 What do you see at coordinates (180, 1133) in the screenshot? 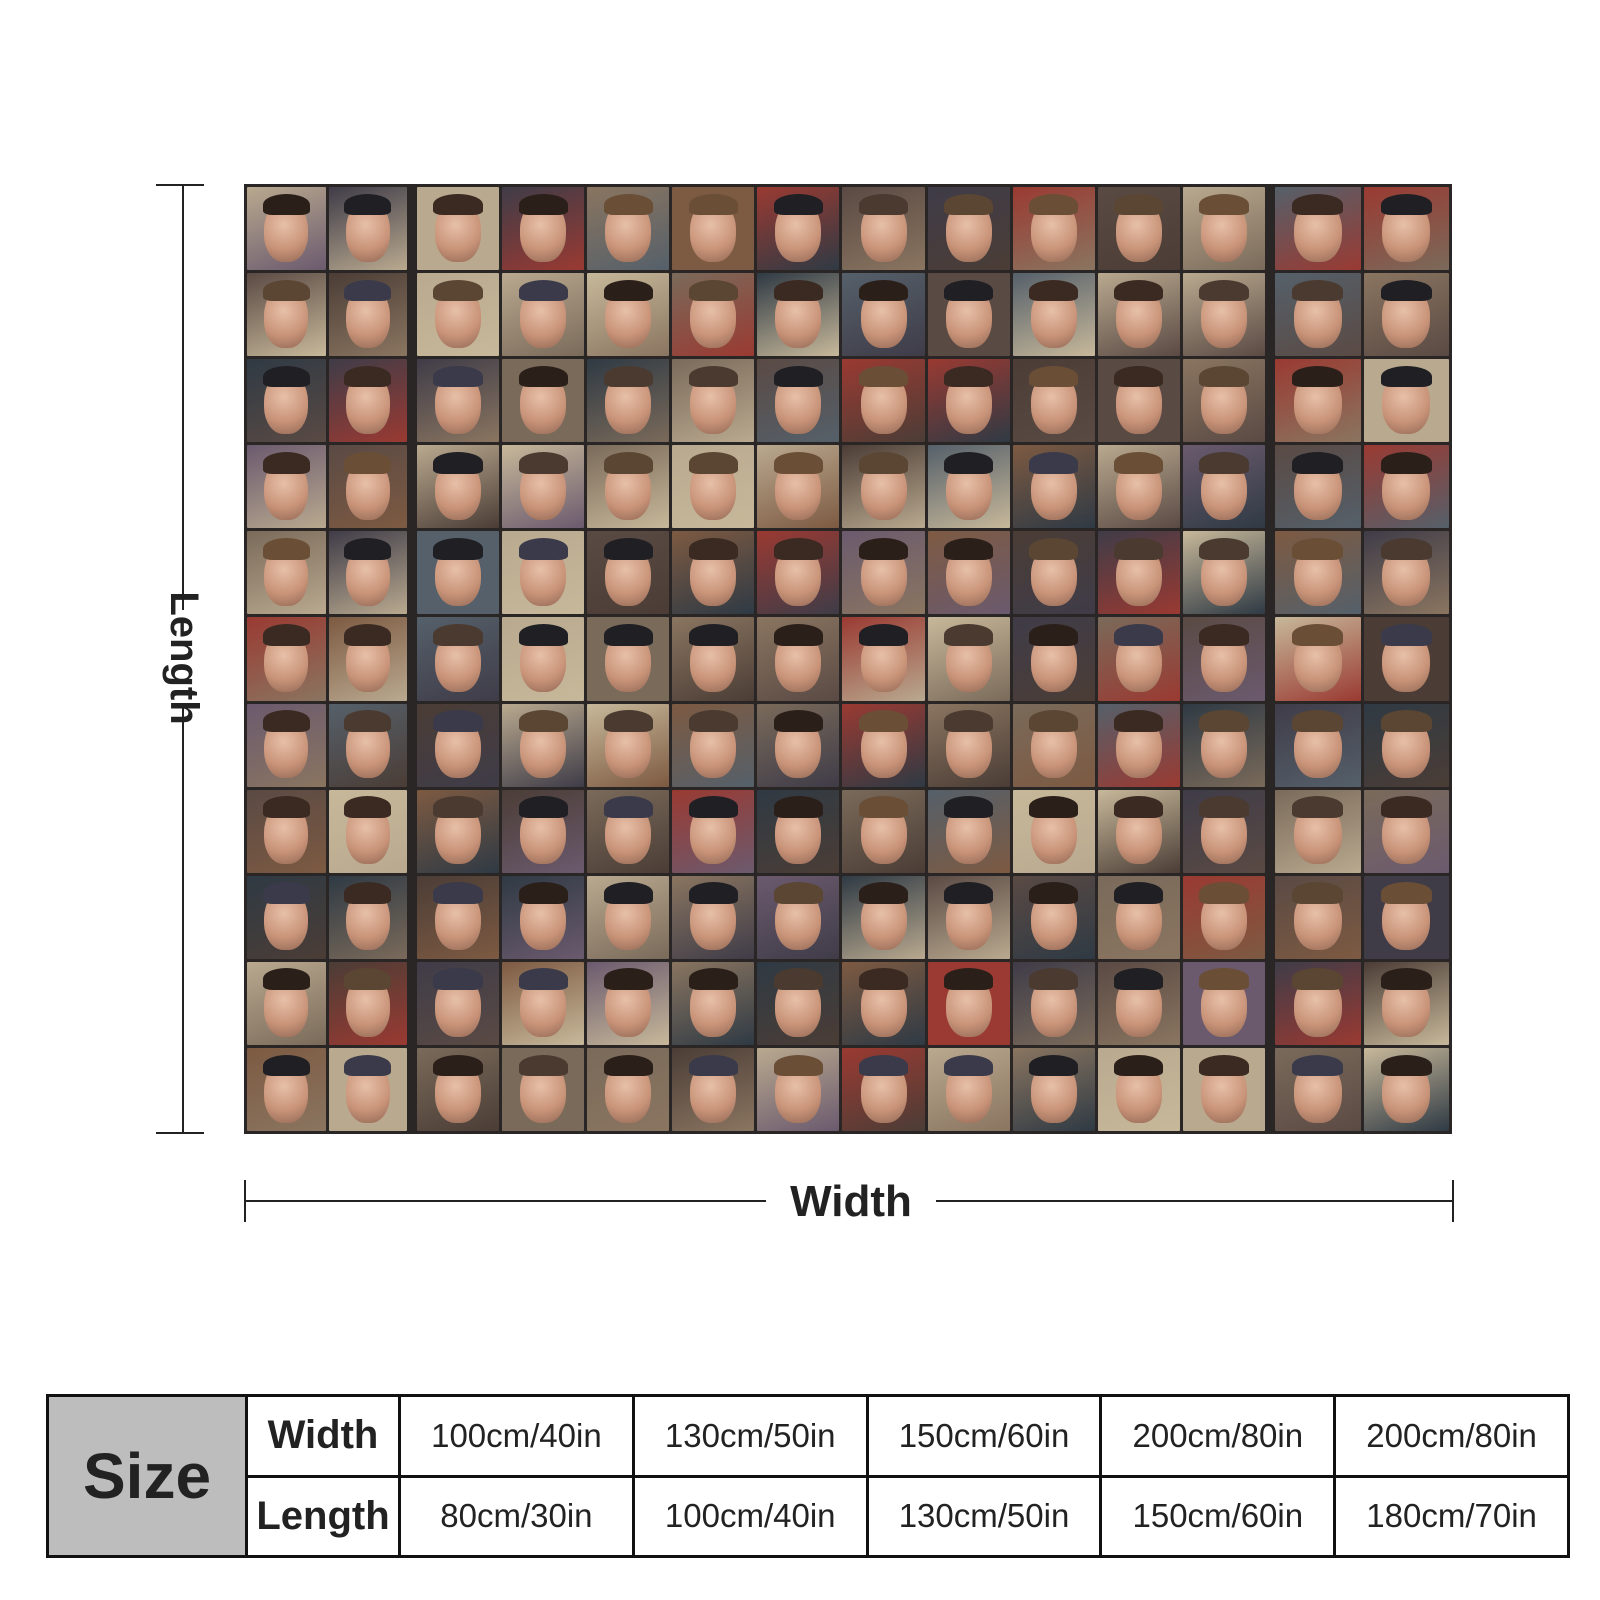
I see `length-guide-cap-bottom` at bounding box center [180, 1133].